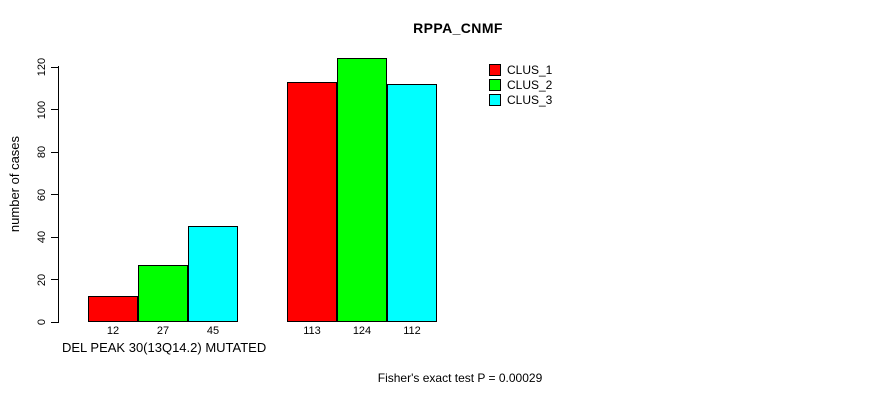 This screenshot has height=400, width=890. I want to click on bar-value-label: 112, so click(412, 331).